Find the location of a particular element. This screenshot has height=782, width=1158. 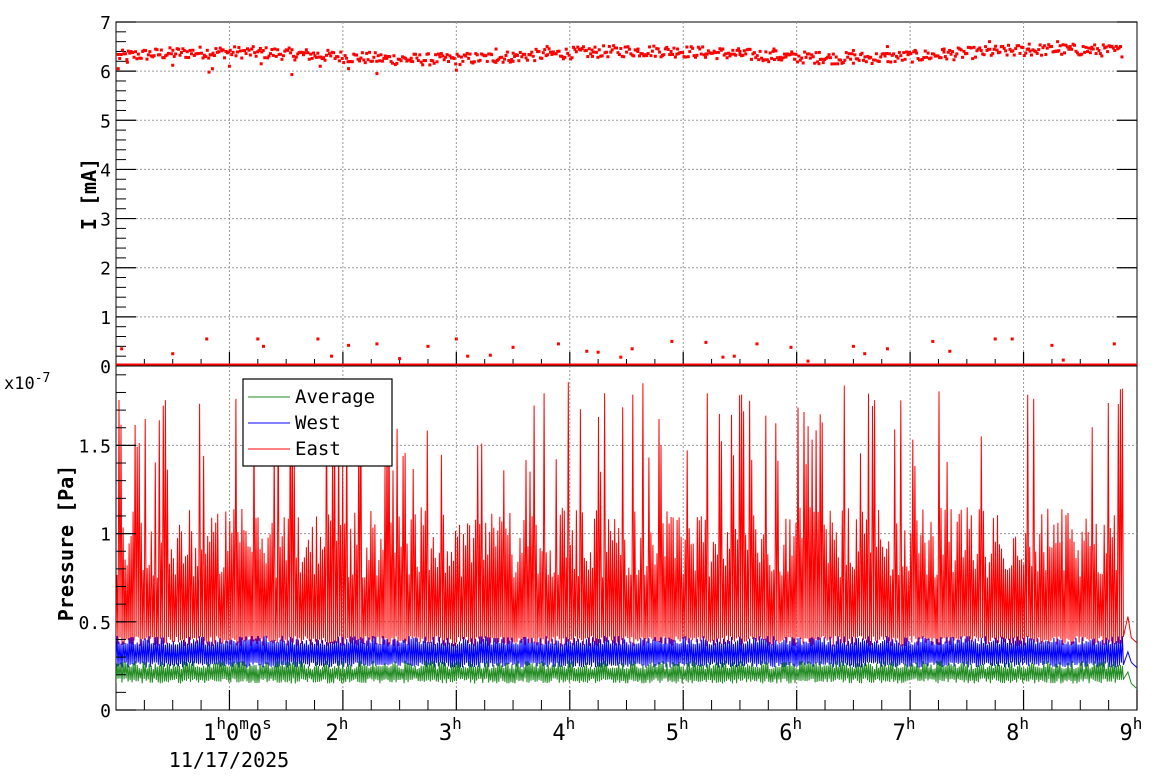

current-y-tick-label: 1 is located at coordinates (105, 318).